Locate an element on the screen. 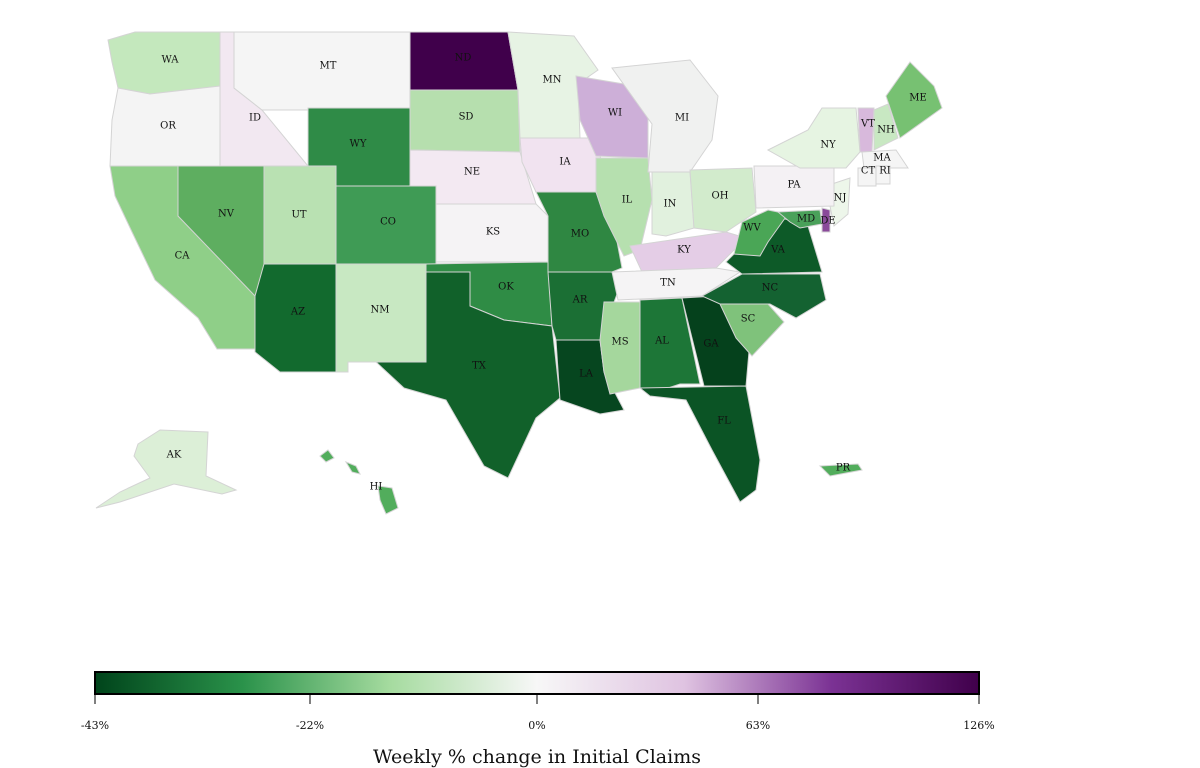 The height and width of the screenshot is (768, 1200). state-label-al: AL is located at coordinates (661, 341).